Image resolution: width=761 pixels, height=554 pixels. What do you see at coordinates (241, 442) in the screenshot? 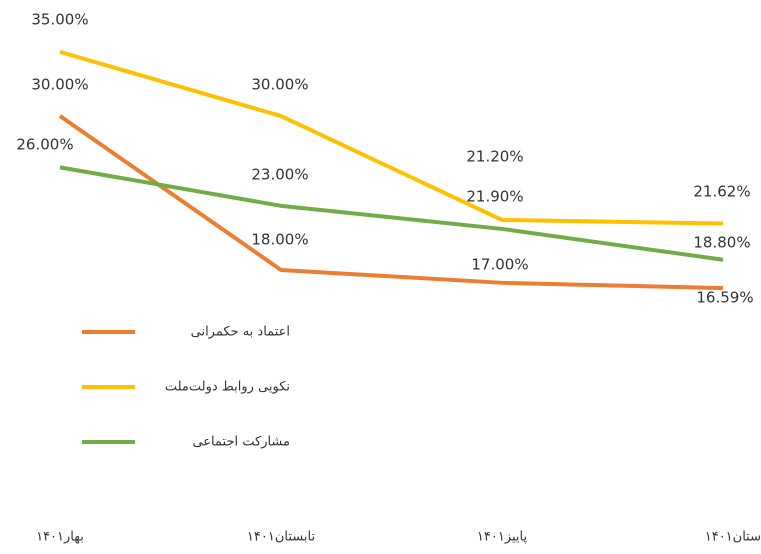
I see `legend-label: مشارکت اجتماعی` at bounding box center [241, 442].